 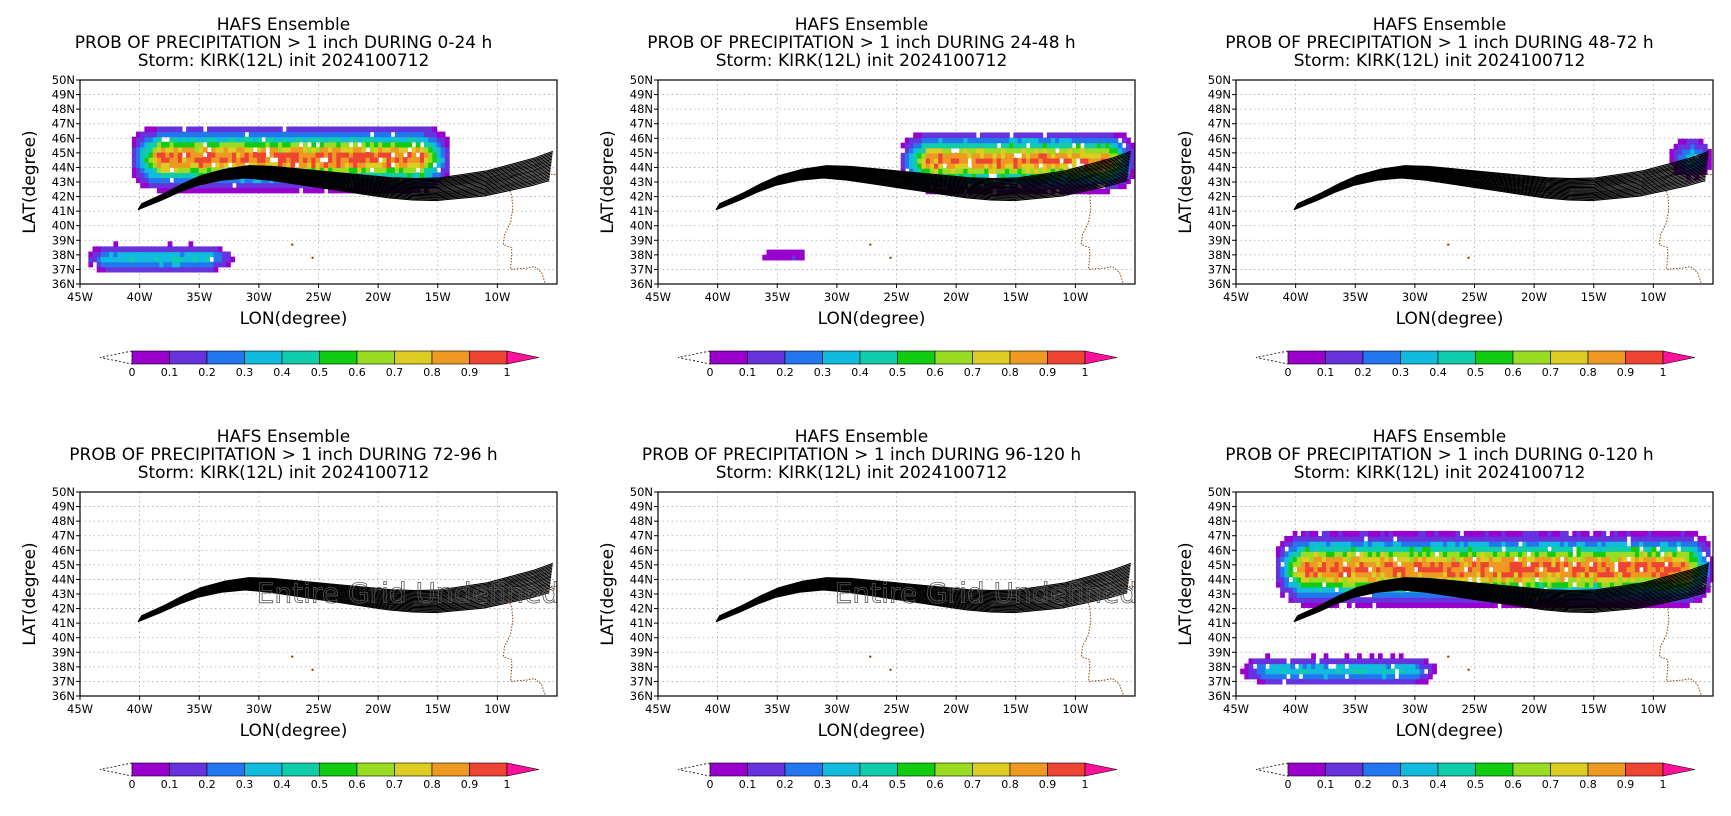 I want to click on x-tick-label: 20W, so click(x=378, y=297).